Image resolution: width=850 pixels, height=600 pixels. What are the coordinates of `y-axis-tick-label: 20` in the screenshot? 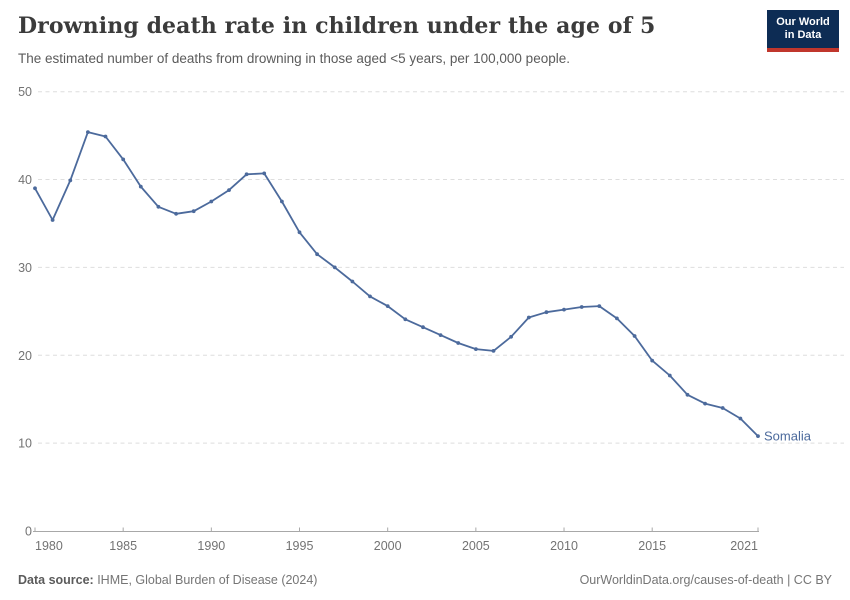 It's located at (25, 356).